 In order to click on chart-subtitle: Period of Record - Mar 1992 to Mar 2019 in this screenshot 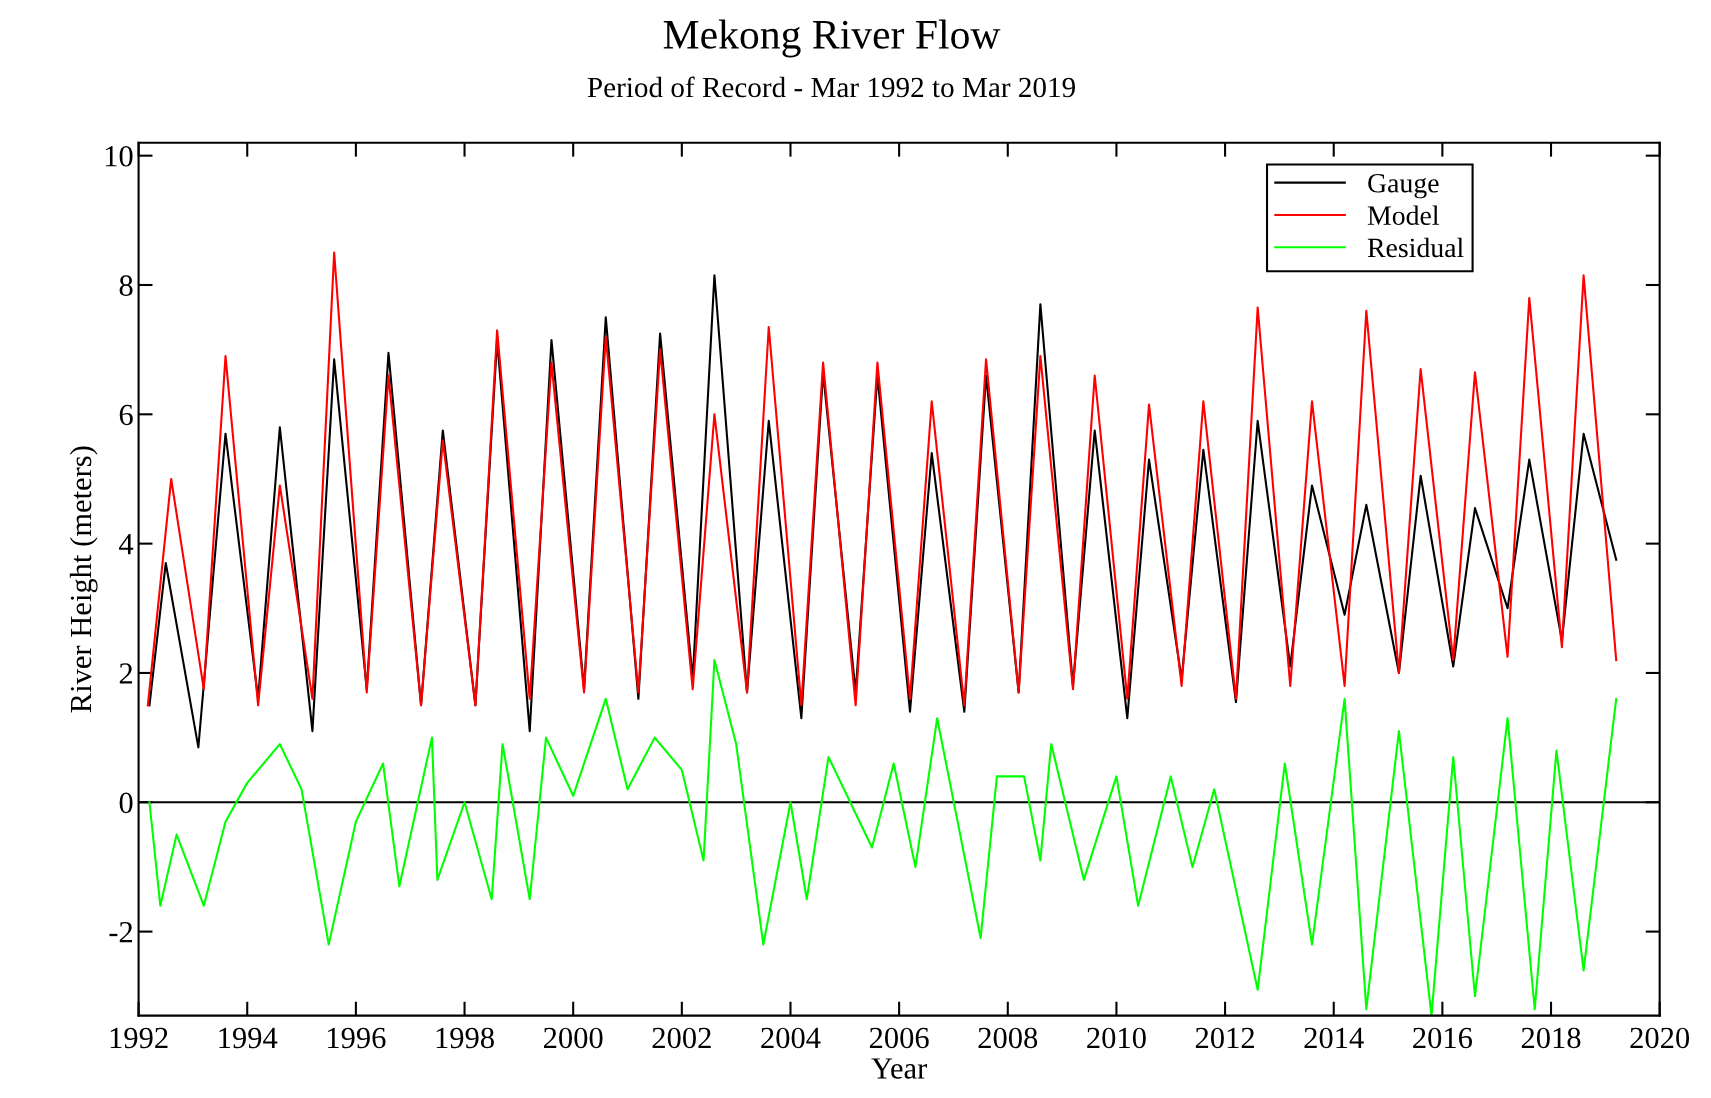, I will do `click(831, 87)`.